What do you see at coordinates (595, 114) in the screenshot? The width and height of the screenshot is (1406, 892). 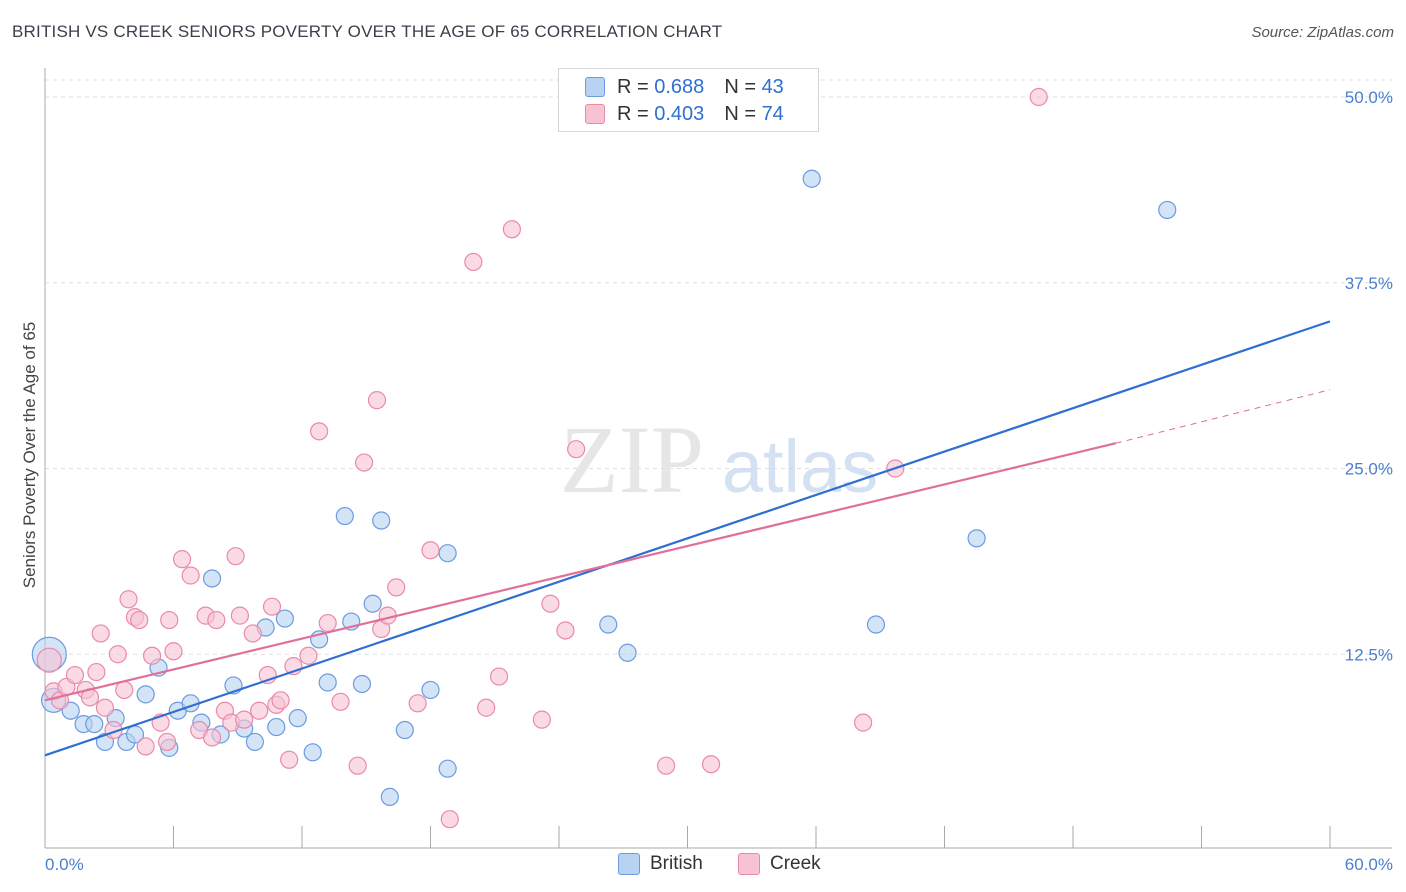 I see `creek-swatch` at bounding box center [595, 114].